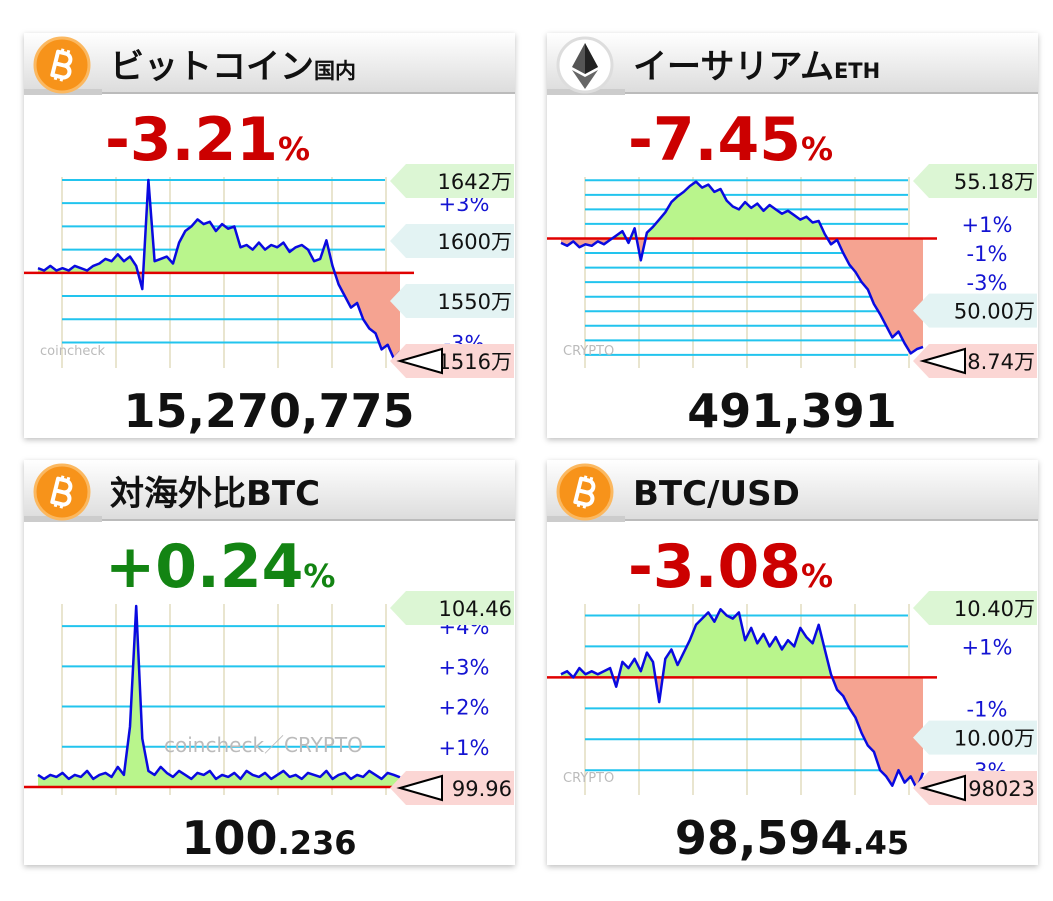 The height and width of the screenshot is (901, 1053). I want to click on change: -7.45%, so click(730, 140).